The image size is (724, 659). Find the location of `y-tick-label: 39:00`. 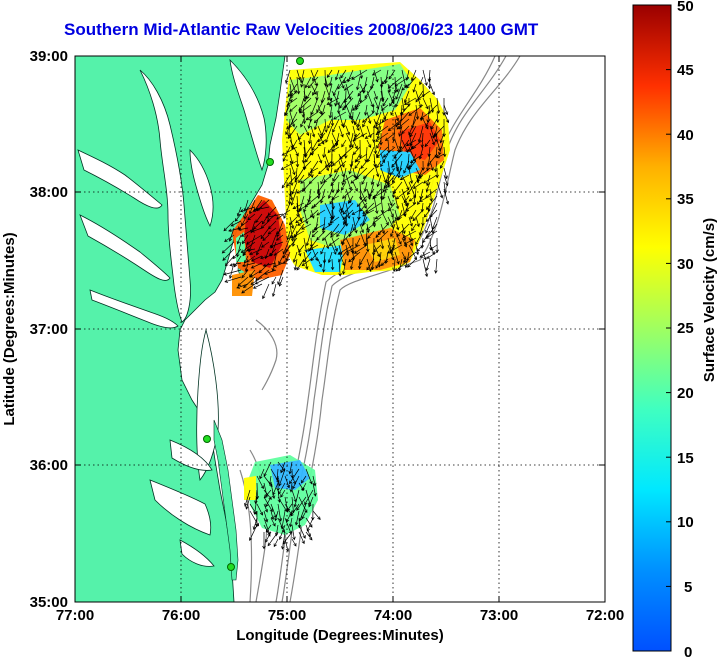

y-tick-label: 39:00 is located at coordinates (49, 56).